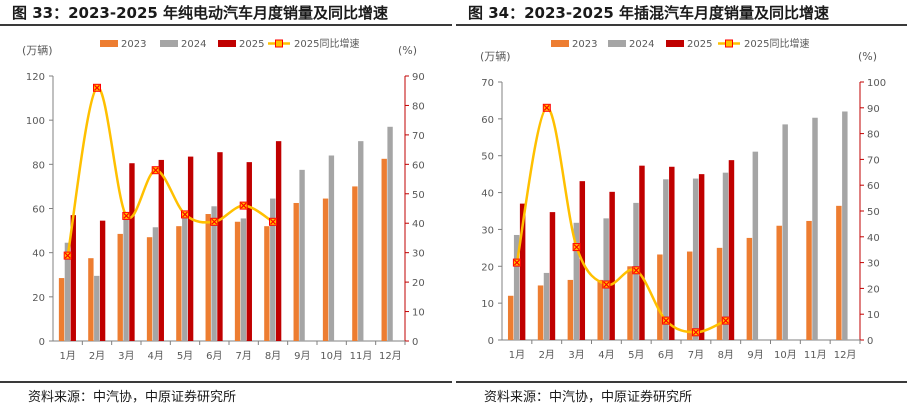 The image size is (907, 408). I want to click on x-tick-label: 4月, so click(155, 356).